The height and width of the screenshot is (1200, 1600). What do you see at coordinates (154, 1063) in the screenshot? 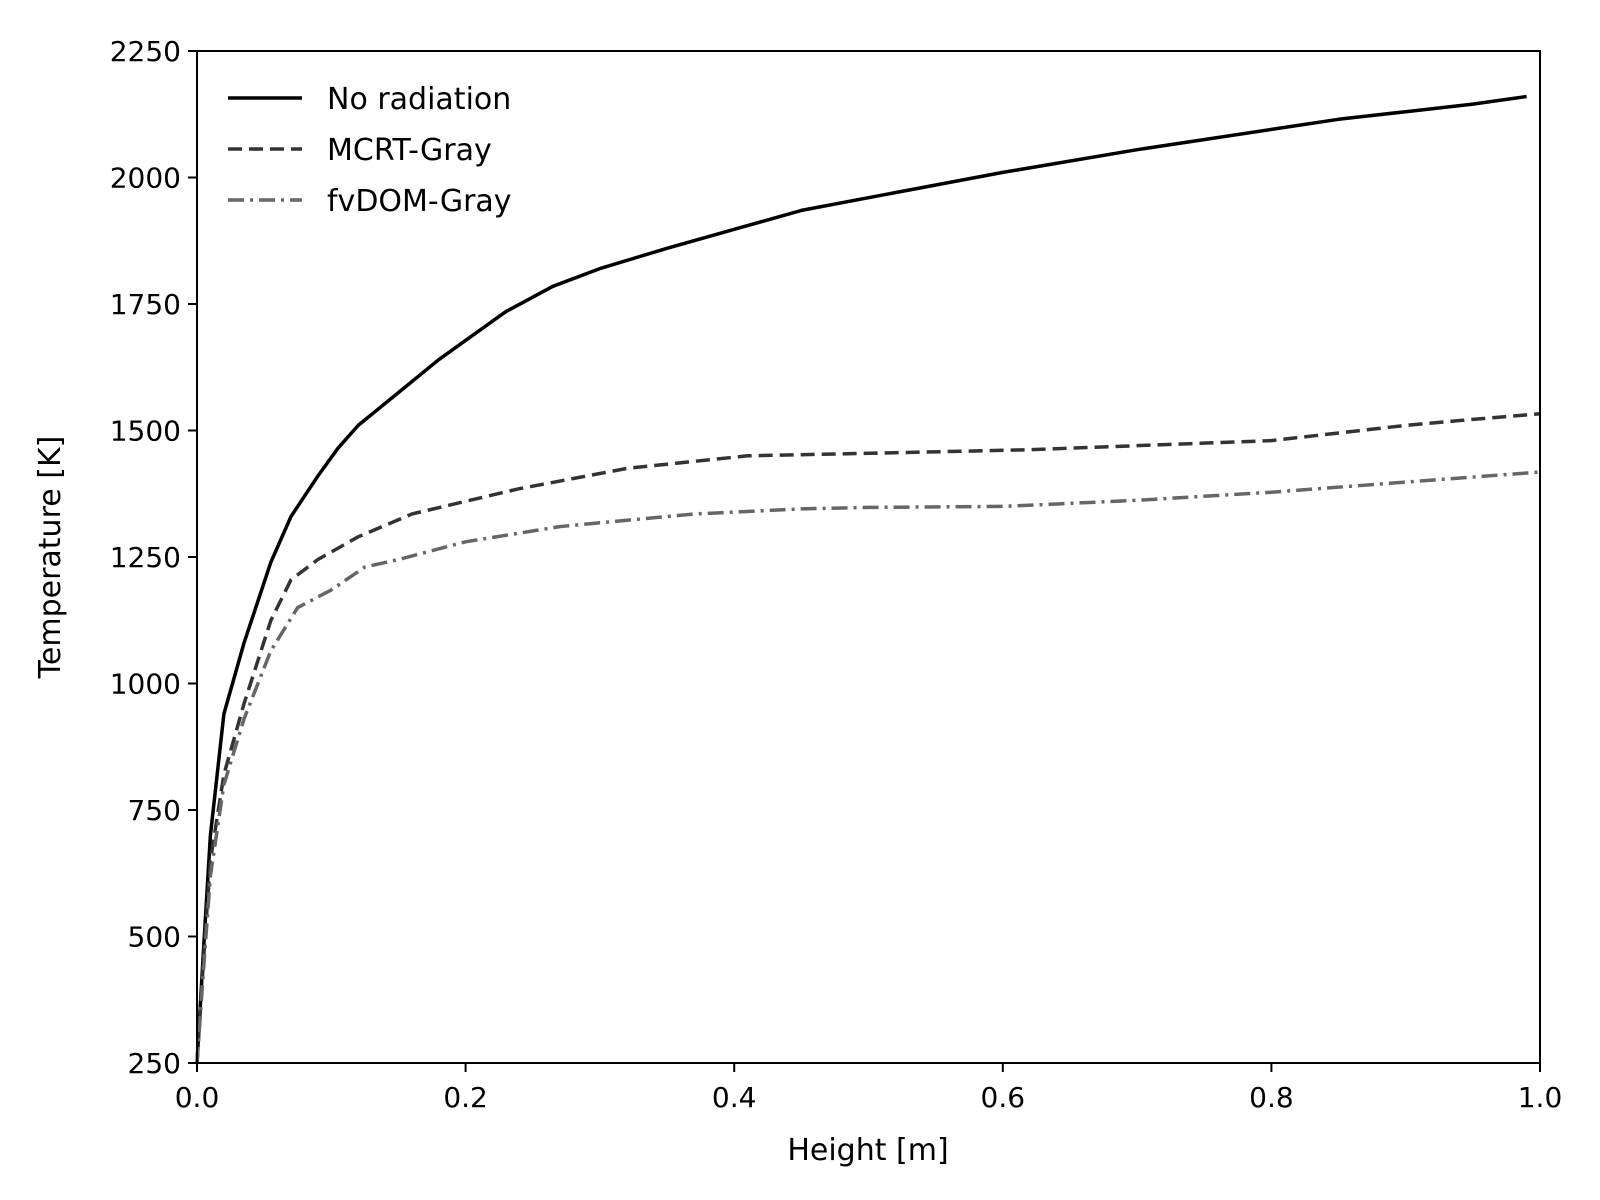
I see `y-tick-label: 250` at bounding box center [154, 1063].